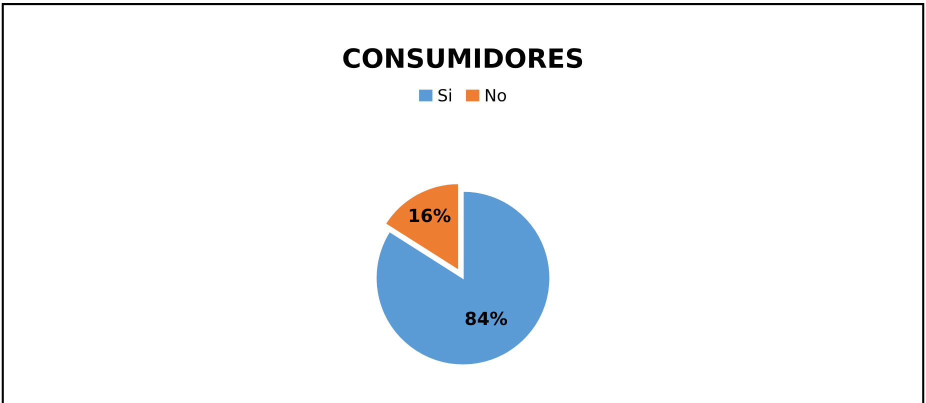 The width and height of the screenshot is (926, 403). Describe the element at coordinates (487, 319) in the screenshot. I see `data-label: 84%` at that location.